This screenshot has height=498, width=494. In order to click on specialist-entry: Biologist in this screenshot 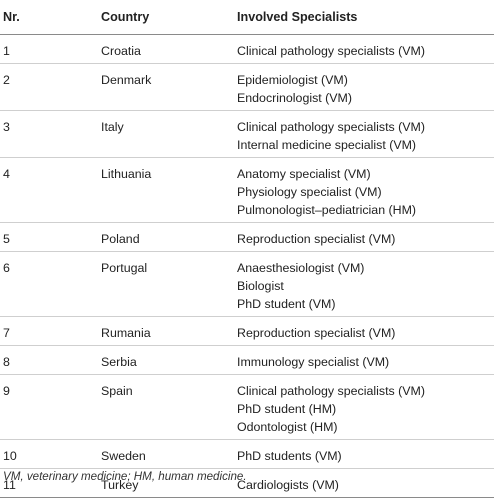, I will do `click(260, 286)`.